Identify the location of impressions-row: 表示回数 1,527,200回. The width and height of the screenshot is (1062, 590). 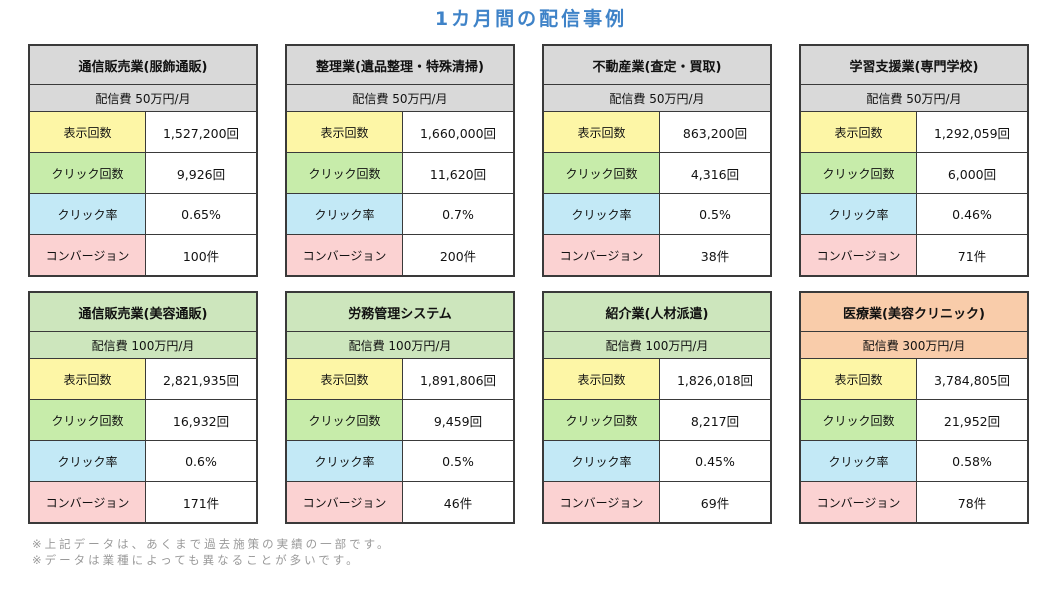
(143, 132).